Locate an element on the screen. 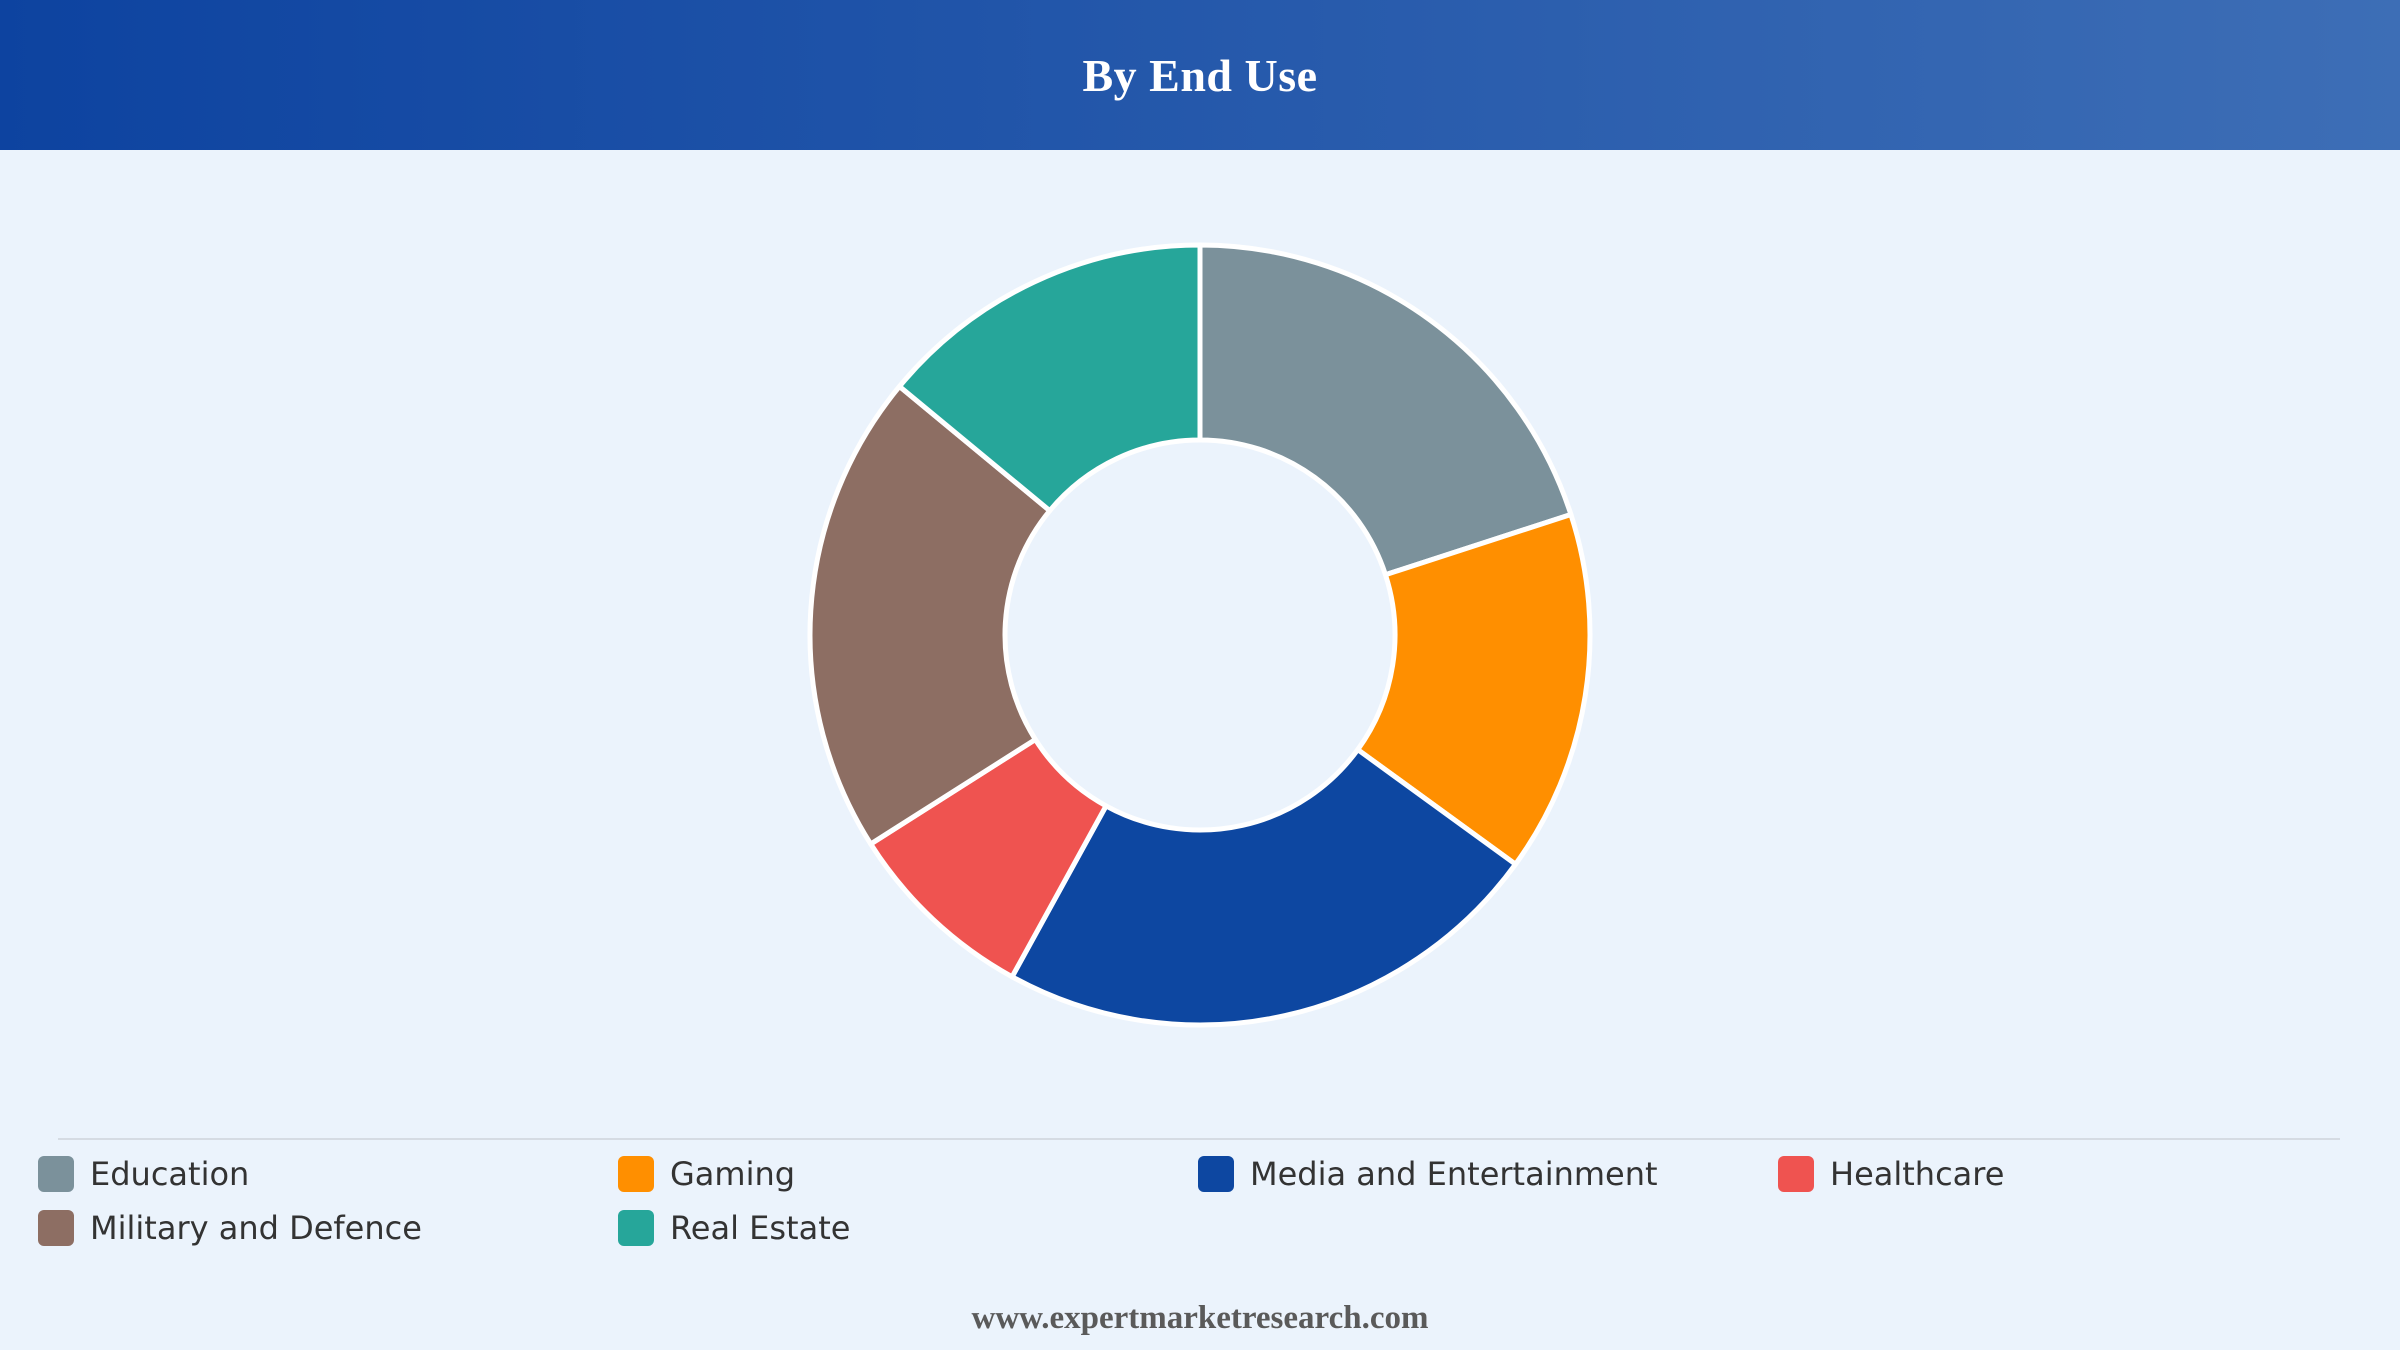 The height and width of the screenshot is (1350, 2400). source-footer: www.expertmarketresearch.com is located at coordinates (1200, 1318).